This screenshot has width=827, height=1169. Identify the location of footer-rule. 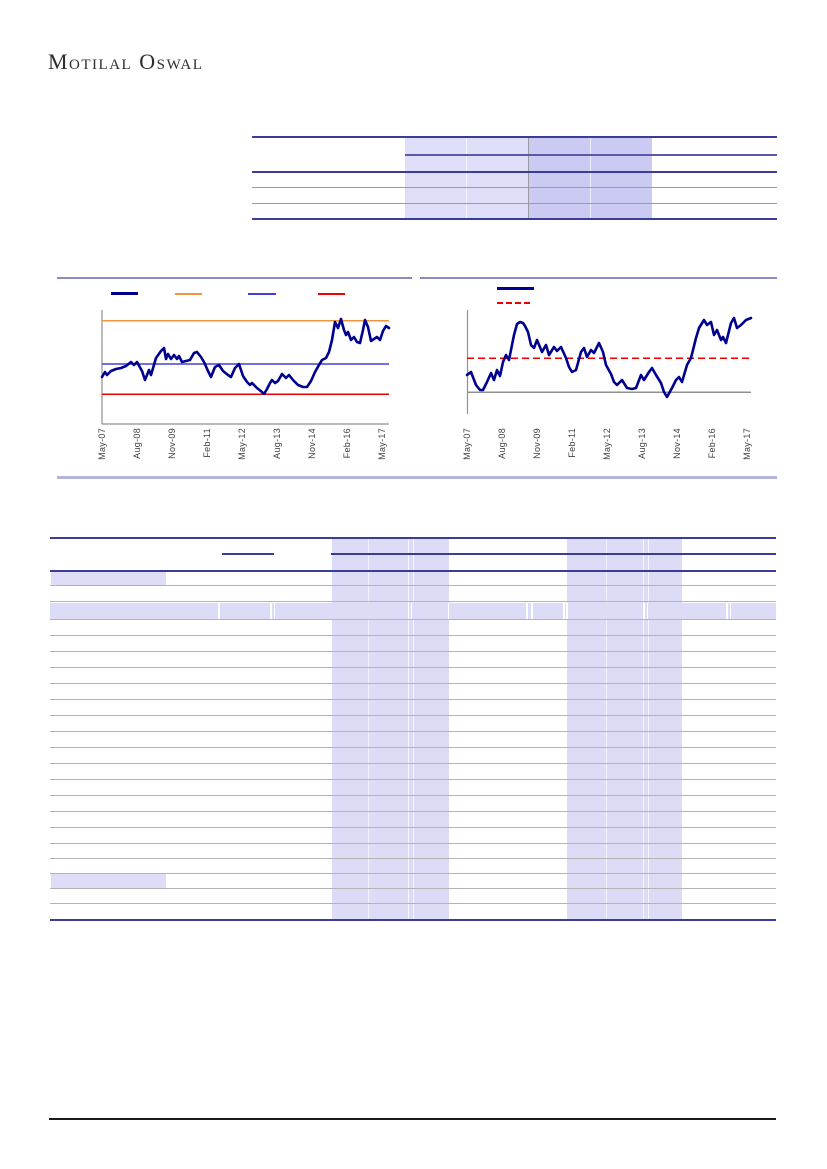
(412, 1119).